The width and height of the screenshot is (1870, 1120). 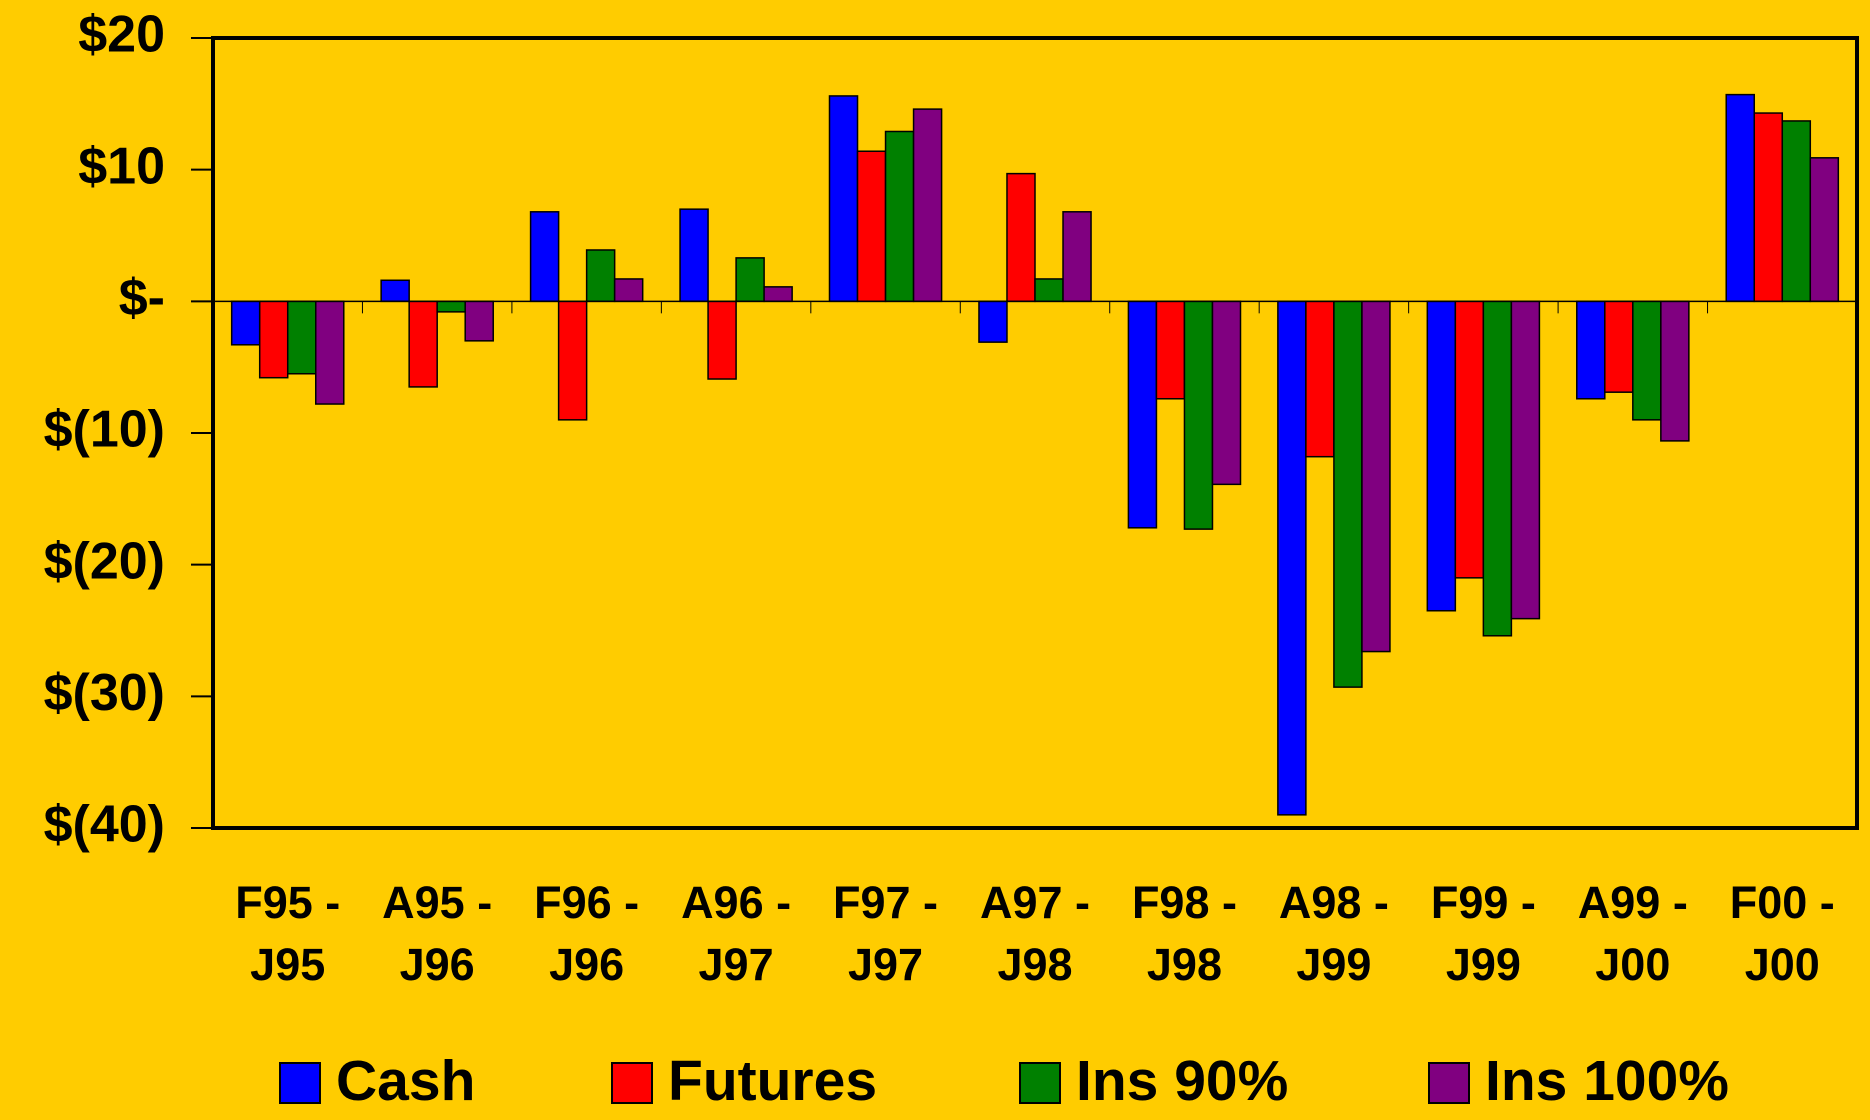 I want to click on y-tick-label: $-, so click(x=142, y=298).